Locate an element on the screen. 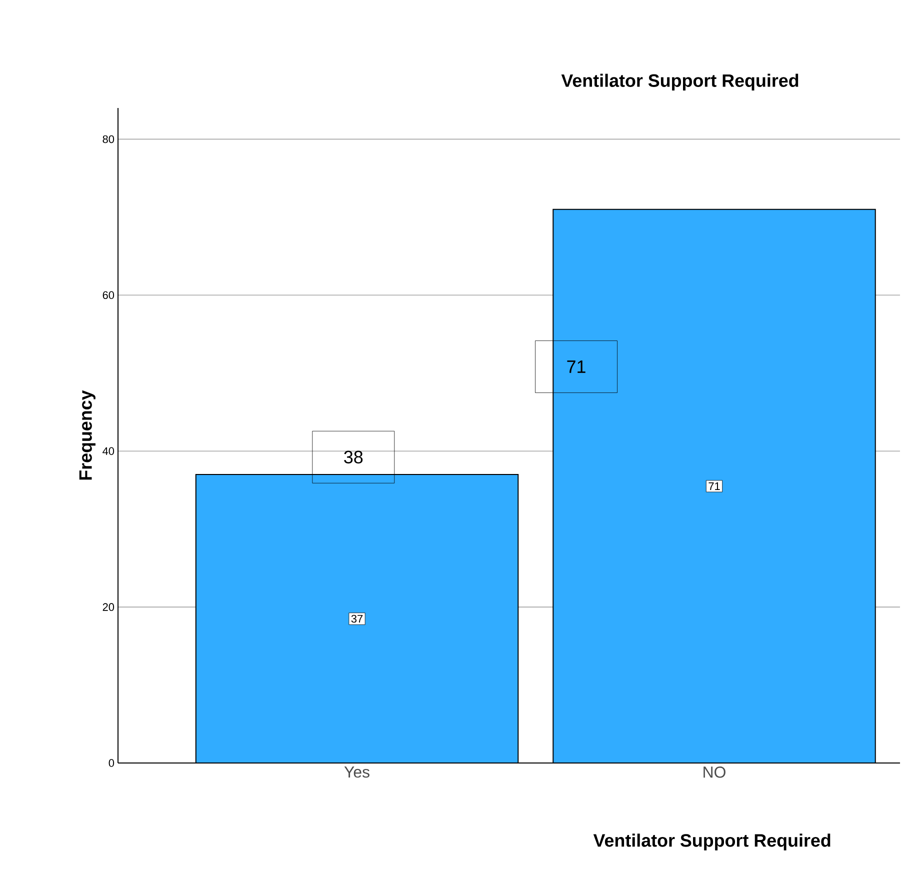 This screenshot has width=902, height=888. x-tick-label: Yes is located at coordinates (357, 772).